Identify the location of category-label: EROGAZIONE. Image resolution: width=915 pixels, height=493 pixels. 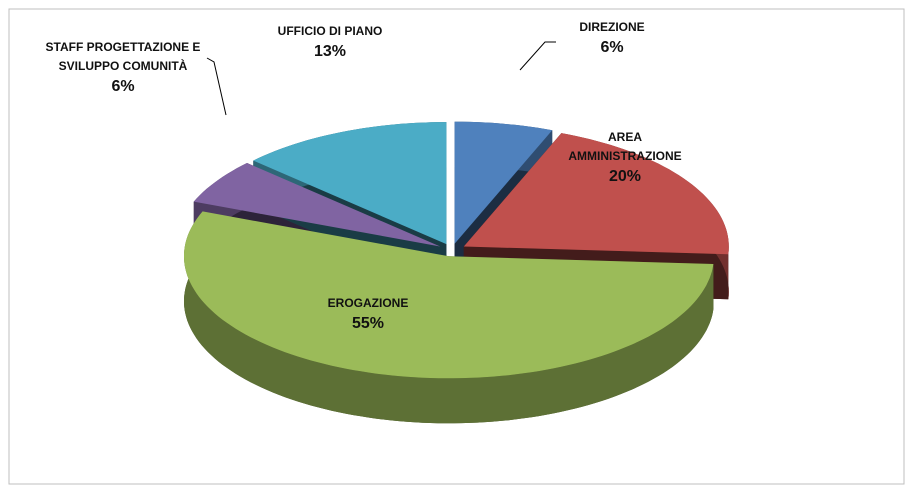
(368, 303).